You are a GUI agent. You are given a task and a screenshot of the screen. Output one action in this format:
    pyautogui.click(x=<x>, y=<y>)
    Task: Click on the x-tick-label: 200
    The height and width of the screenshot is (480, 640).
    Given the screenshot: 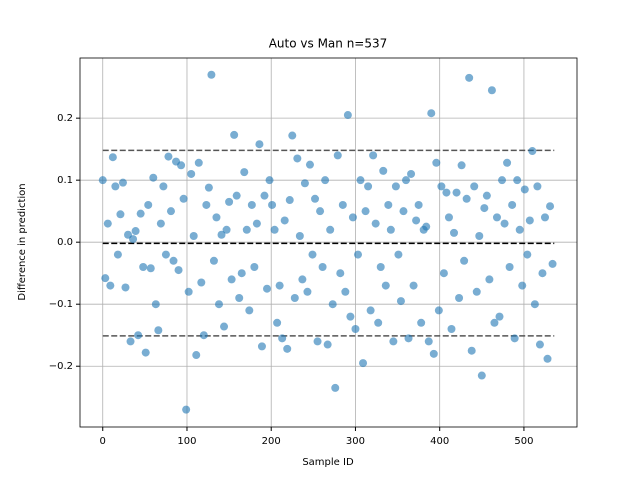 What is the action you would take?
    pyautogui.click(x=271, y=441)
    